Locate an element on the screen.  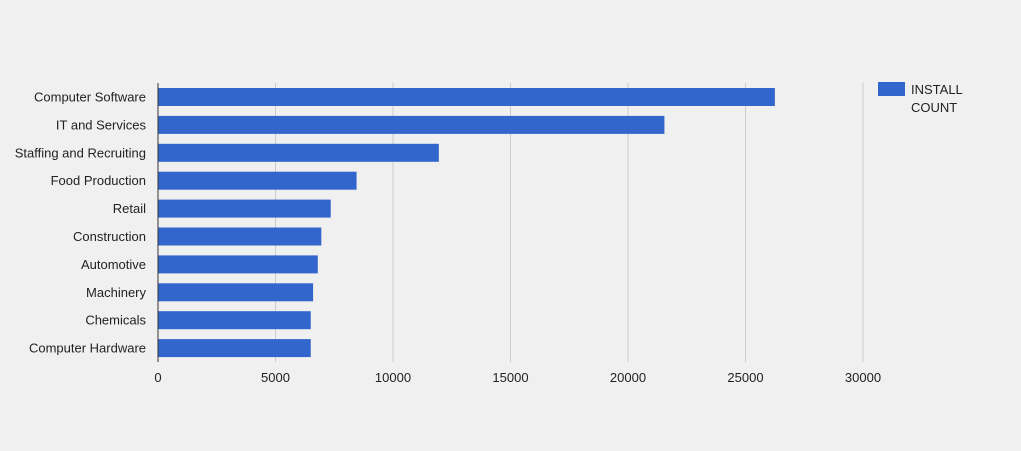
legend-label: INSTALL is located at coordinates (937, 89).